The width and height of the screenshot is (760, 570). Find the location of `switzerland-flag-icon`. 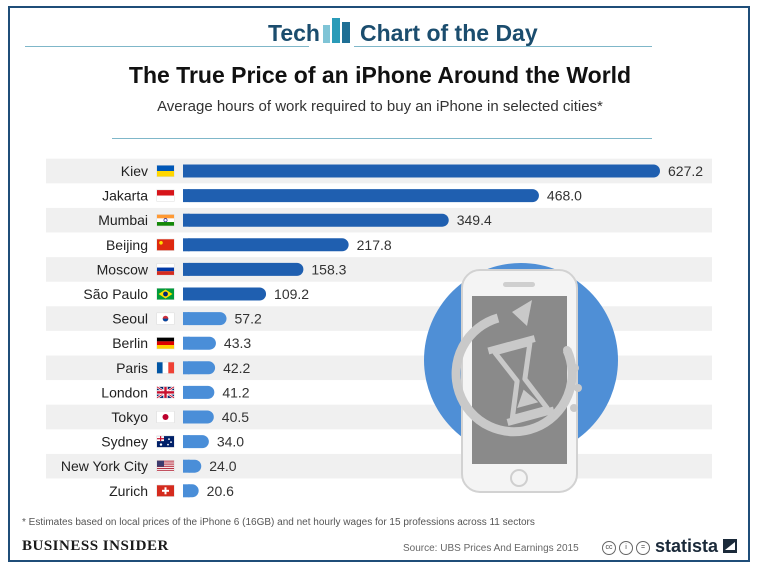

switzerland-flag-icon is located at coordinates (165, 490).